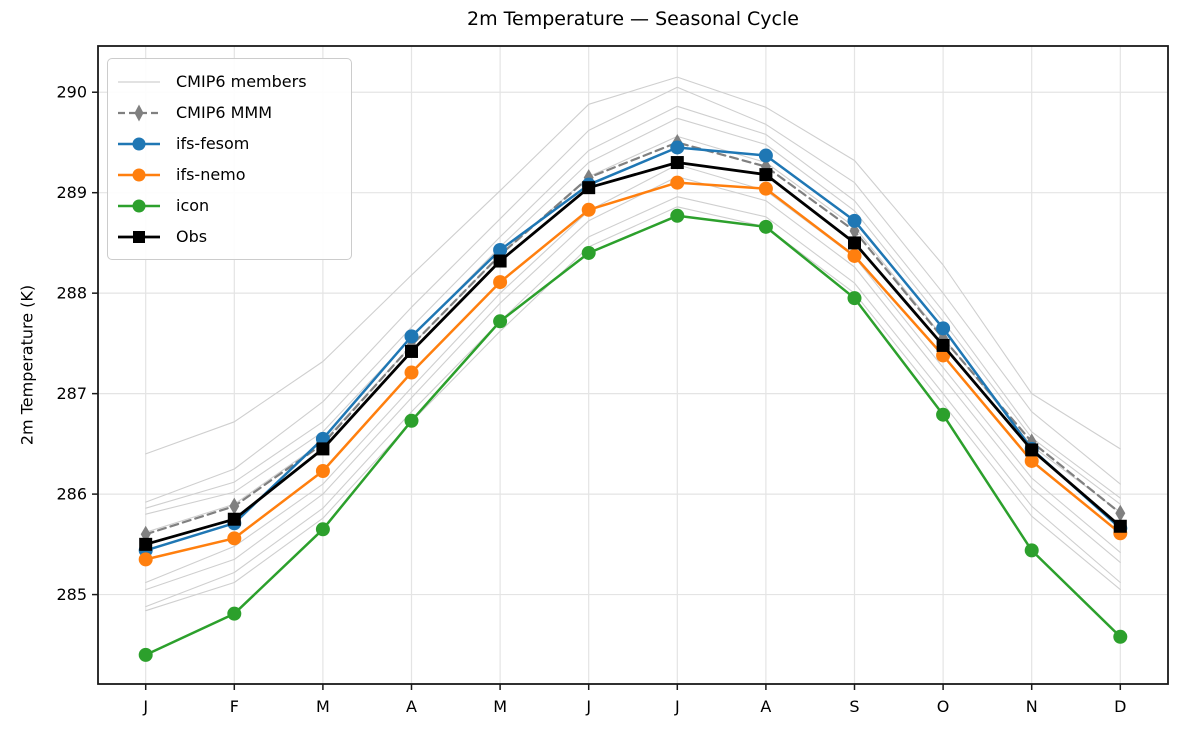  Describe the element at coordinates (213, 143) in the screenshot. I see `legend-label: ifs-fesom` at that location.